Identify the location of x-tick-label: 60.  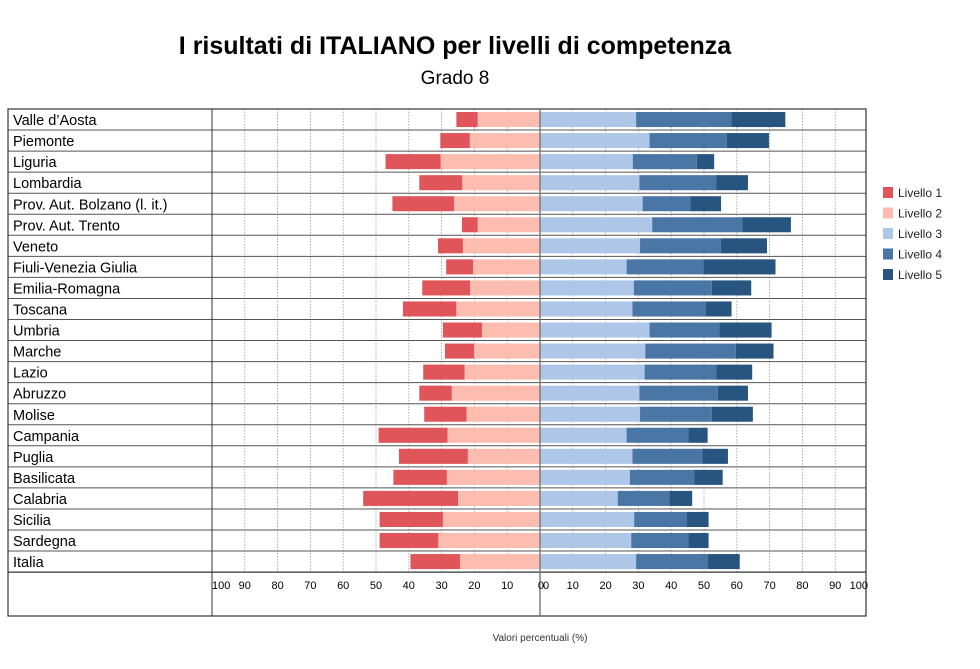
(737, 586).